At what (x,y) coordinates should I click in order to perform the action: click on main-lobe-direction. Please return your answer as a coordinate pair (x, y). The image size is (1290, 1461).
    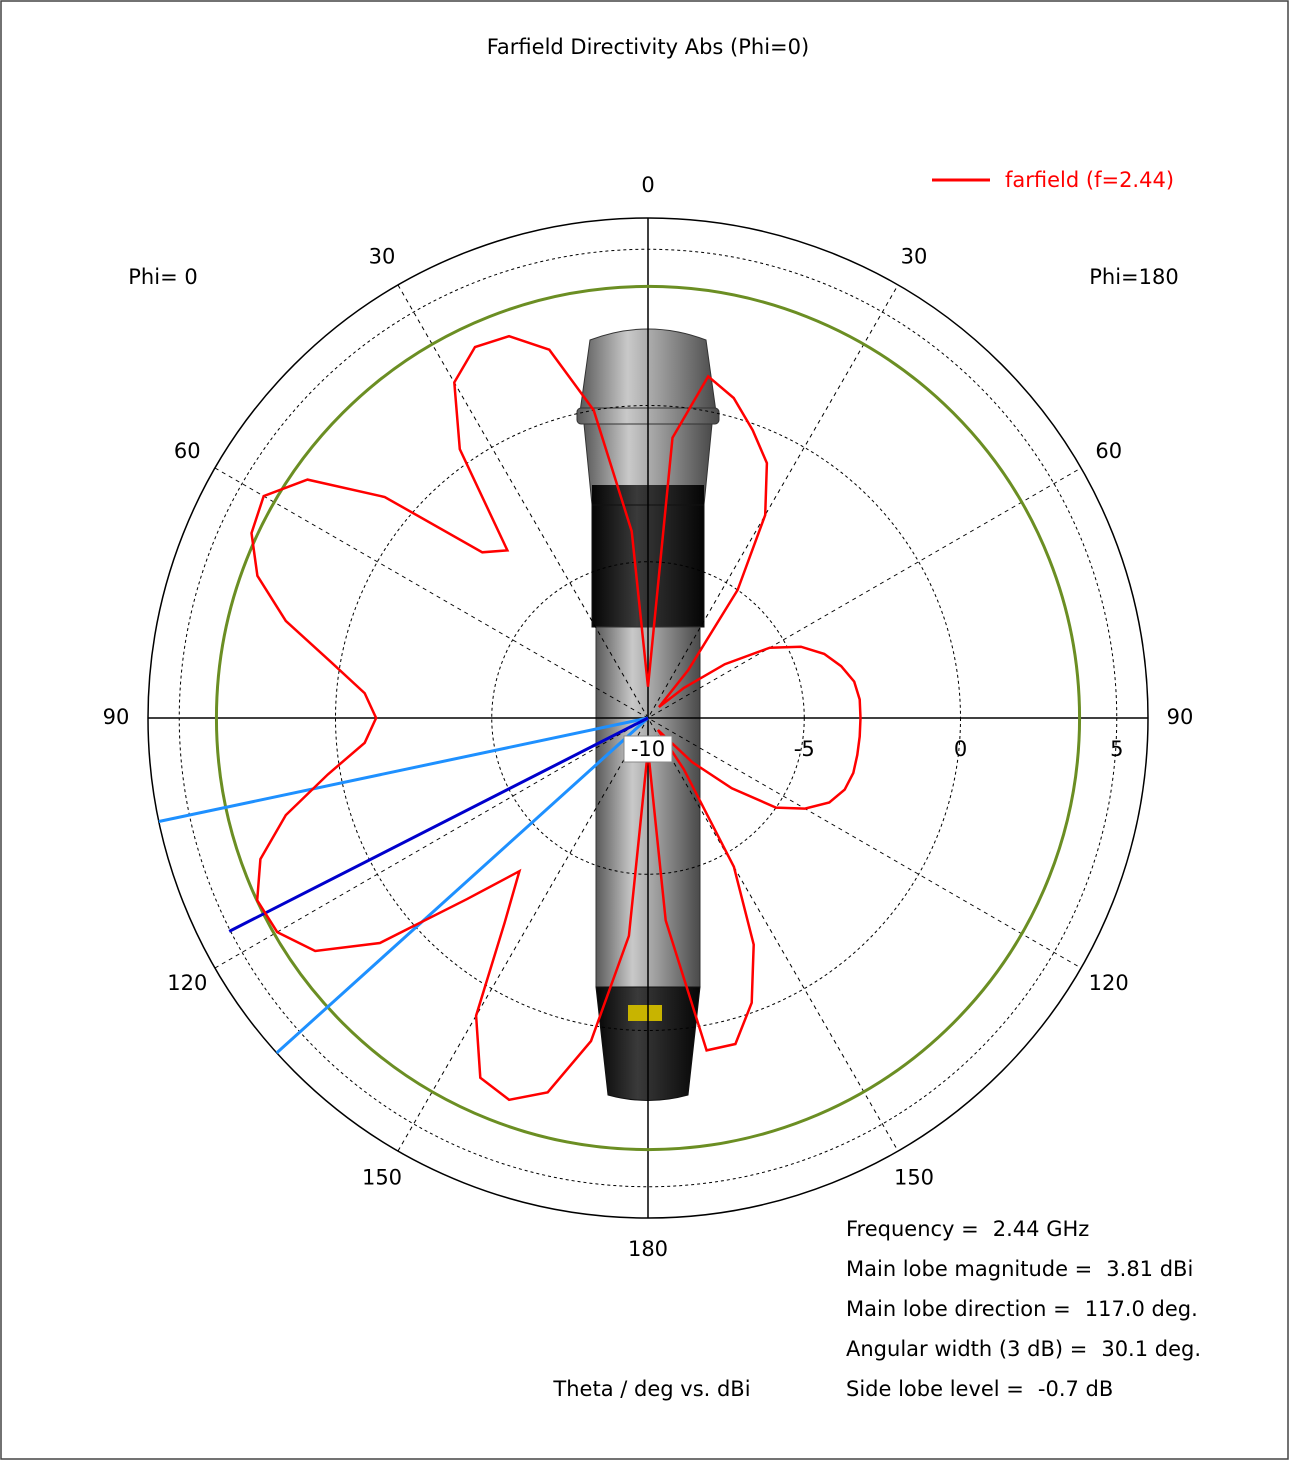
    Looking at the image, I should click on (438, 824).